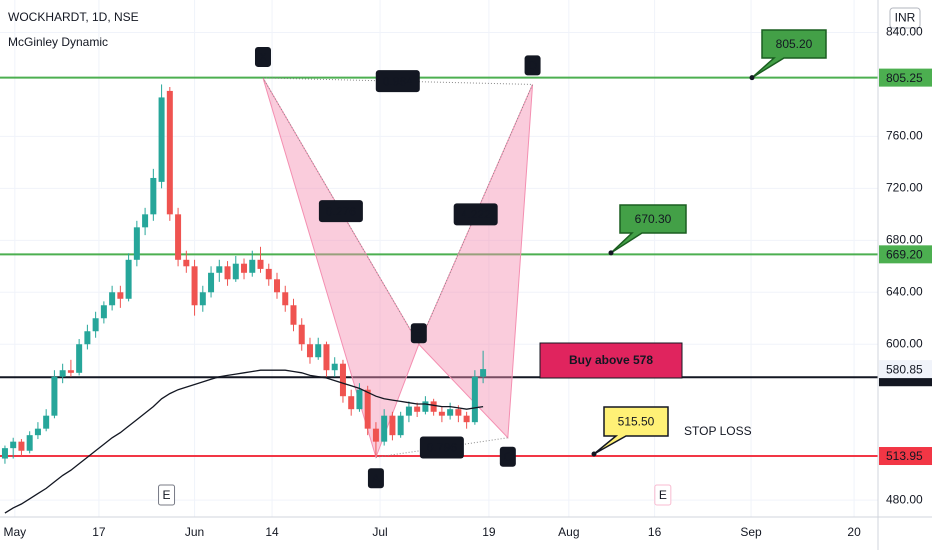 The height and width of the screenshot is (550, 932). What do you see at coordinates (272, 532) in the screenshot?
I see `x-tick-label: 14` at bounding box center [272, 532].